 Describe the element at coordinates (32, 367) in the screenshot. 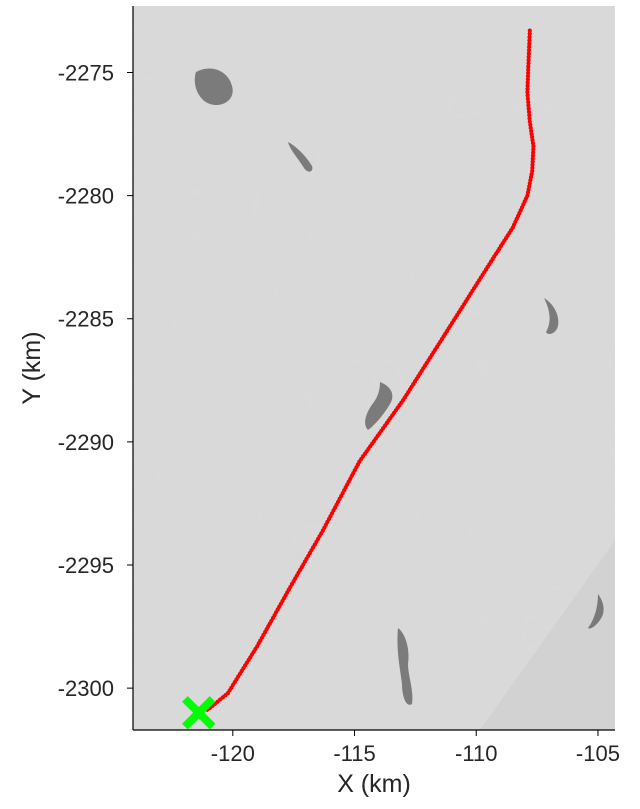

I see `y-axis-title: Y (km)` at that location.